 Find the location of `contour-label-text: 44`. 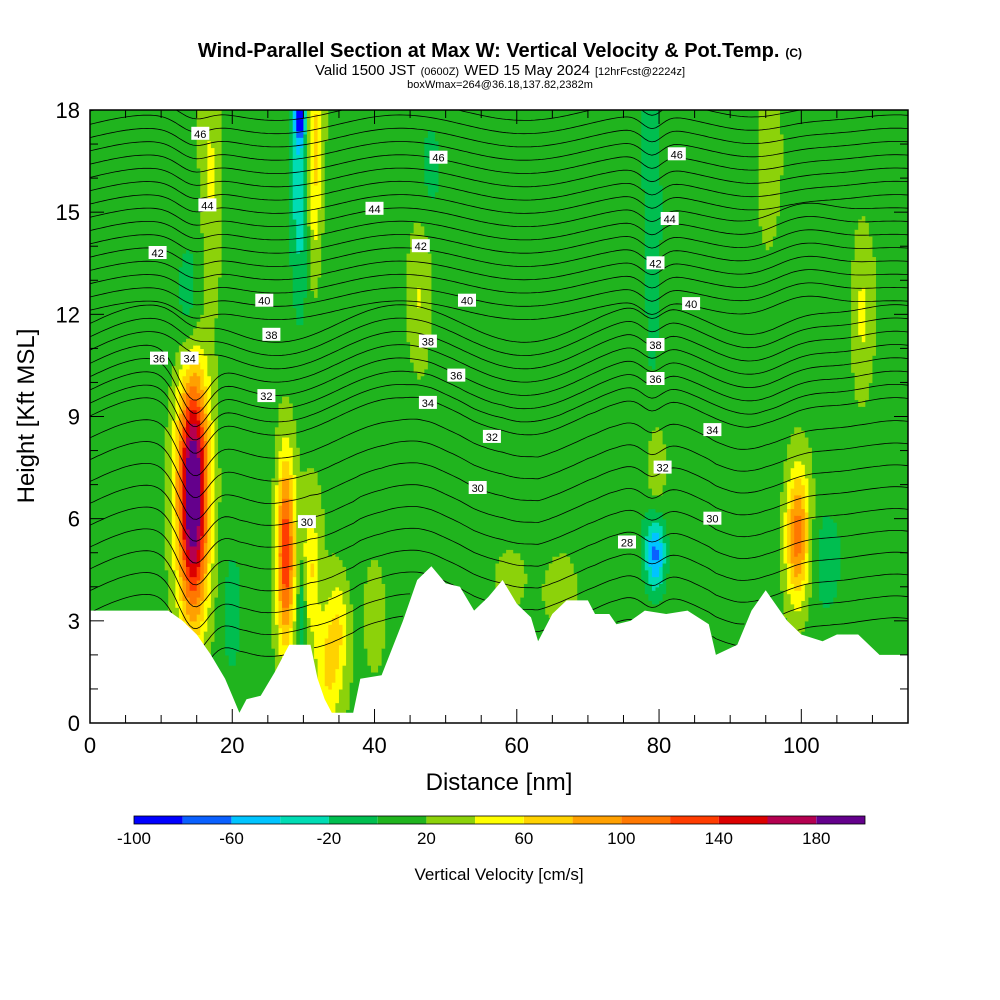

contour-label-text: 44 is located at coordinates (207, 206).